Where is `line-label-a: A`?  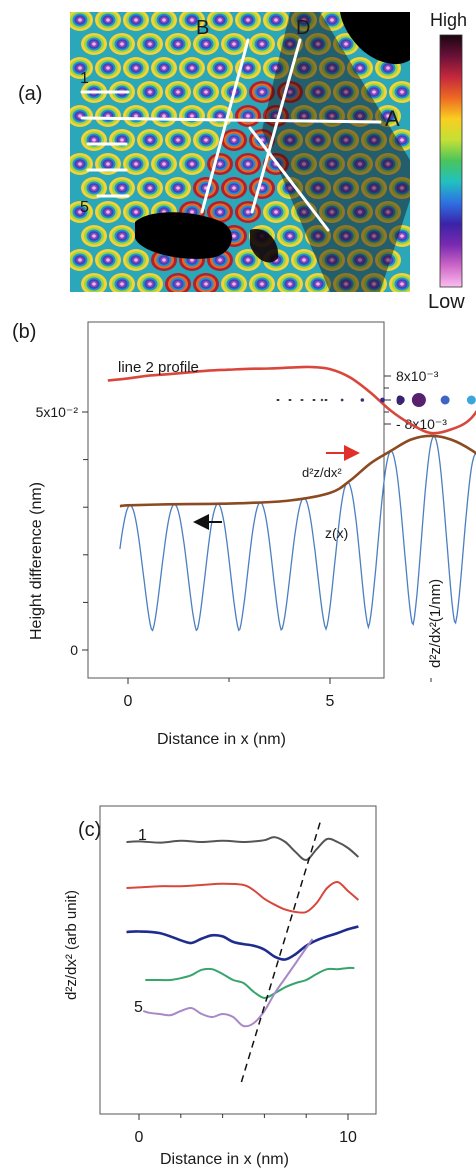 line-label-a: A is located at coordinates (392, 118).